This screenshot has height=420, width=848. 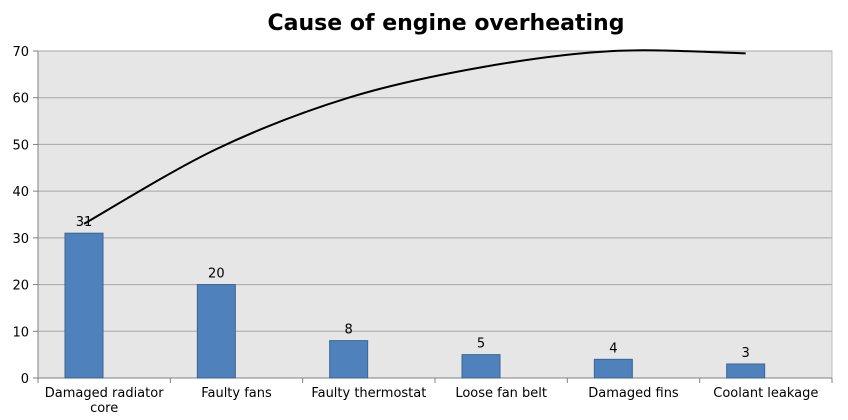 I want to click on x-tick-label: Coolant leakage, so click(x=765, y=393).